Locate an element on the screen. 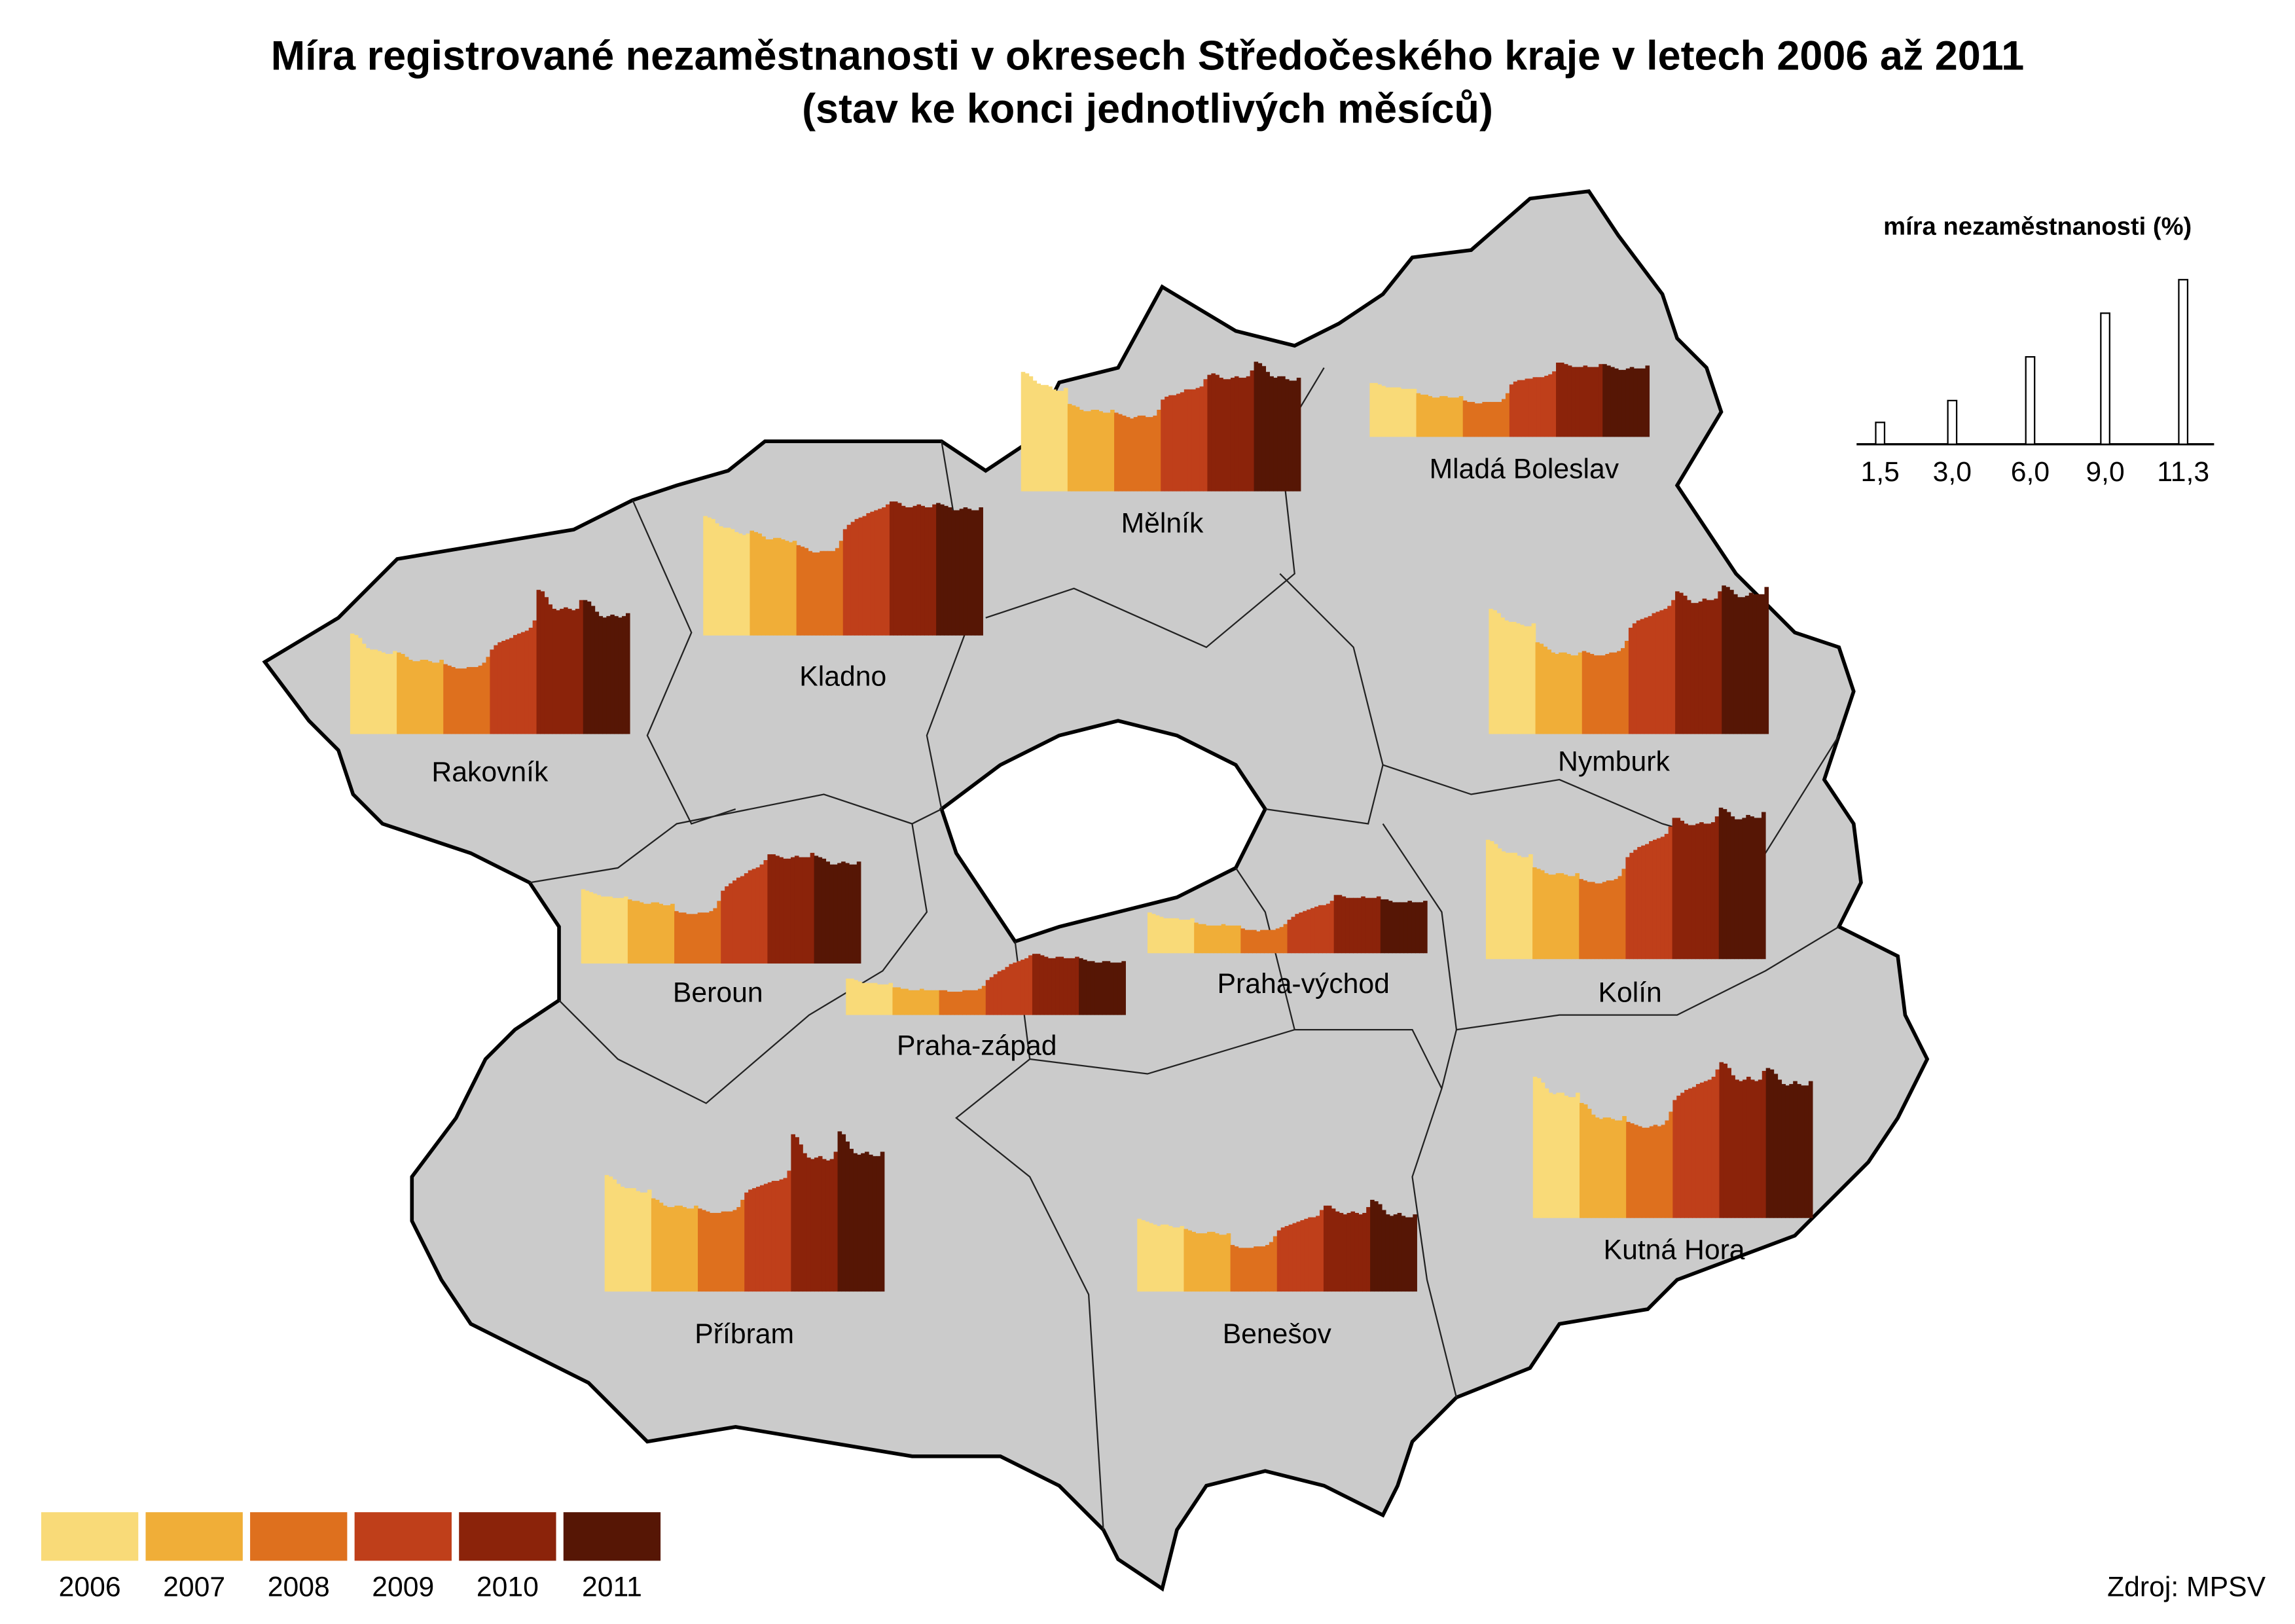 Image resolution: width=2295 pixels, height=1624 pixels. district-label: Rakovník is located at coordinates (490, 771).